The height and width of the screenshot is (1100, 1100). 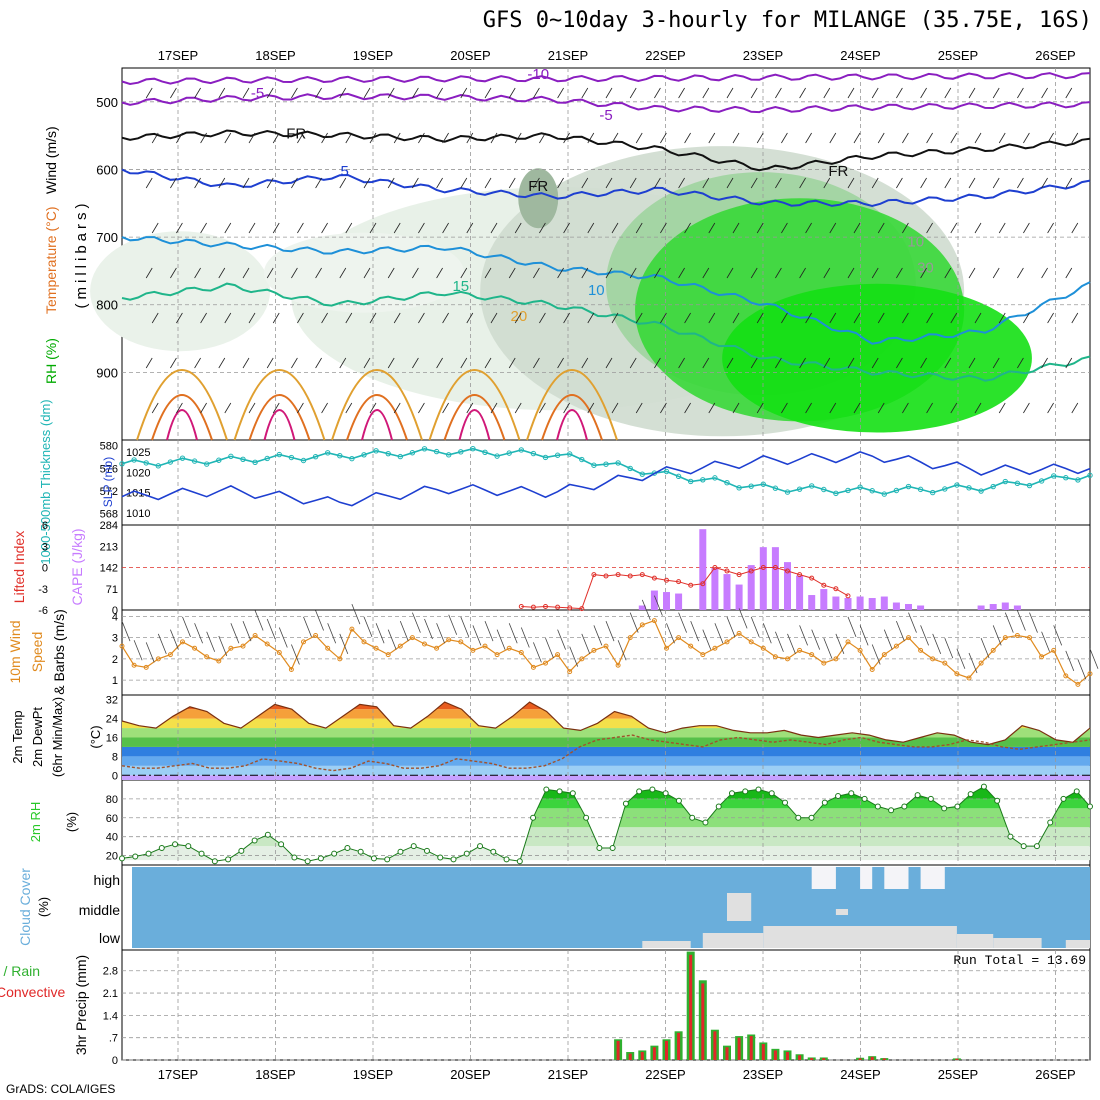 I want to click on y-axis-label-left: 1000-500mb Thickness (dm), so click(x=45, y=481).